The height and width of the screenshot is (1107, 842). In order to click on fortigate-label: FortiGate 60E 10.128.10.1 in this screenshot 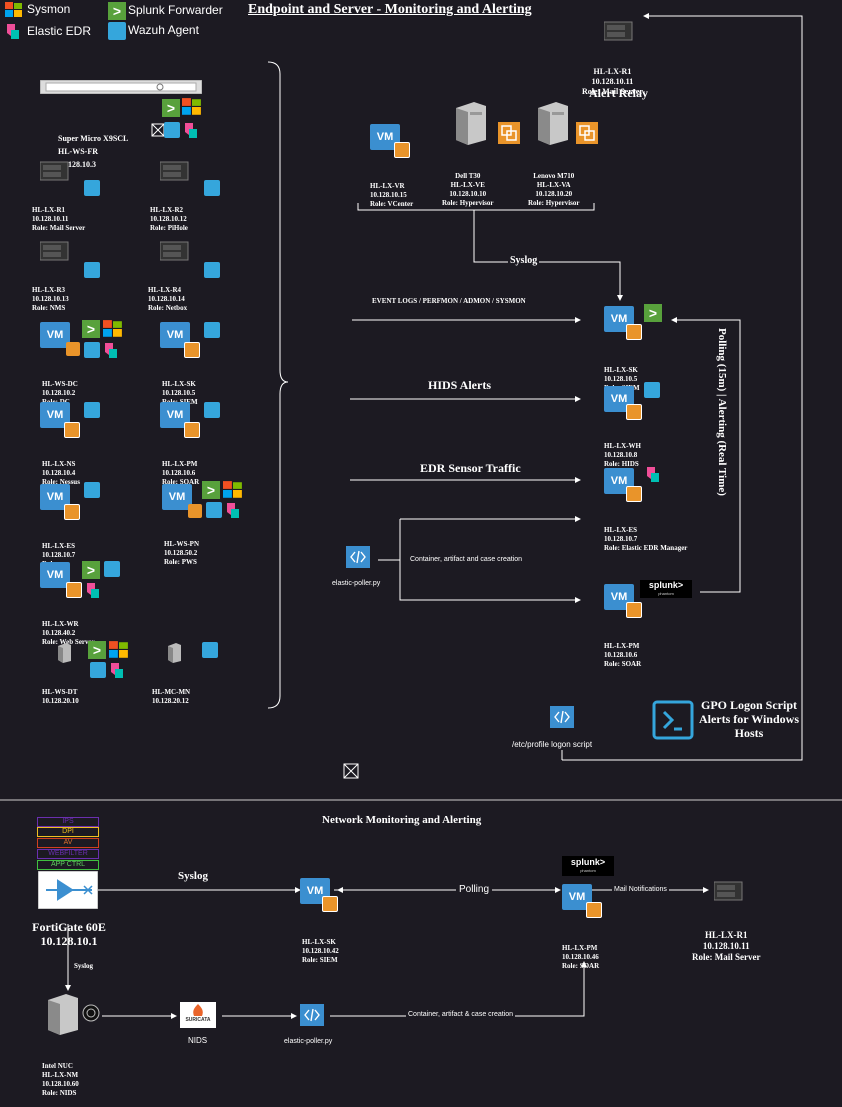, I will do `click(69, 934)`.